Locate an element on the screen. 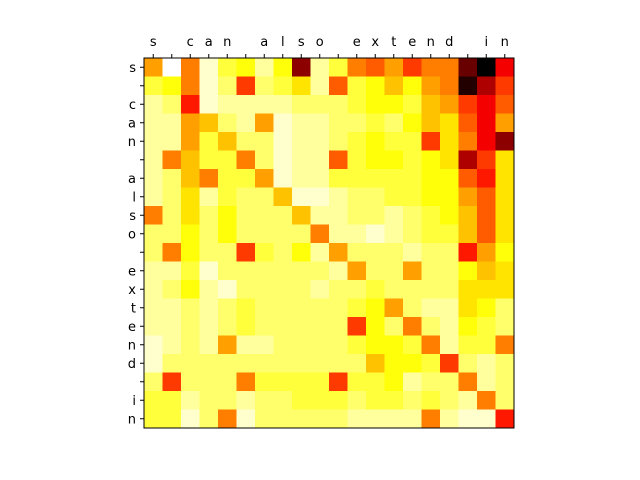 The height and width of the screenshot is (480, 640). heatmap-cell-r18-c4 is located at coordinates (227, 400).